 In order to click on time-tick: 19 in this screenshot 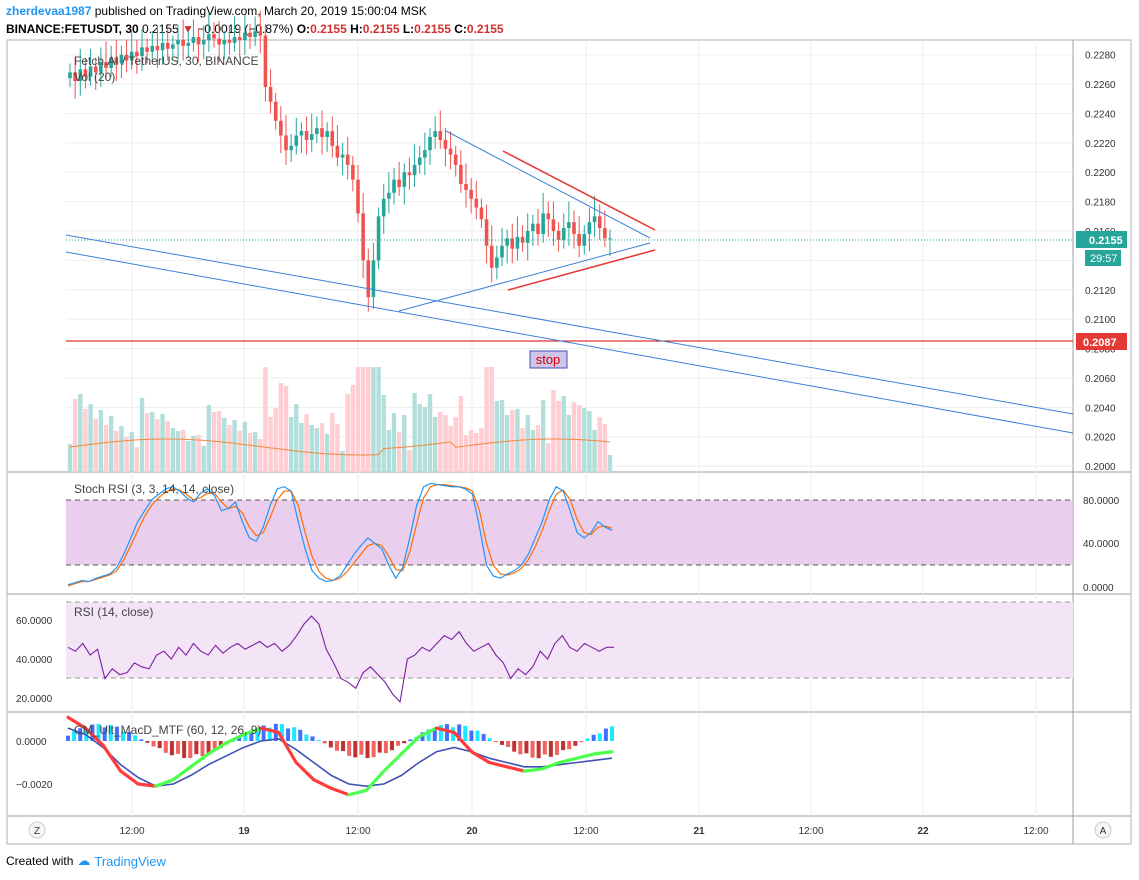, I will do `click(244, 831)`.